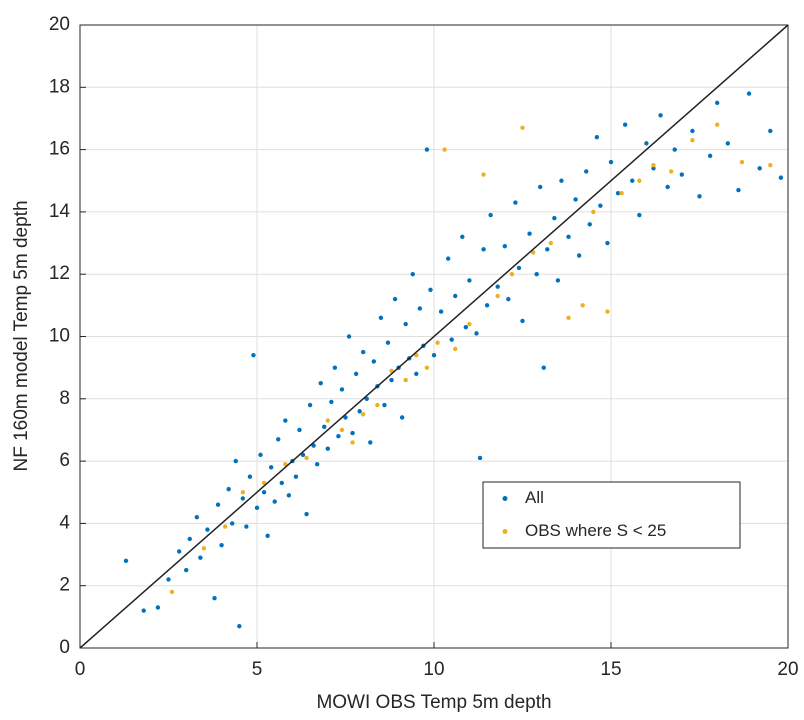 The height and width of the screenshot is (720, 804). What do you see at coordinates (59, 86) in the screenshot?
I see `y-tick-label: 18` at bounding box center [59, 86].